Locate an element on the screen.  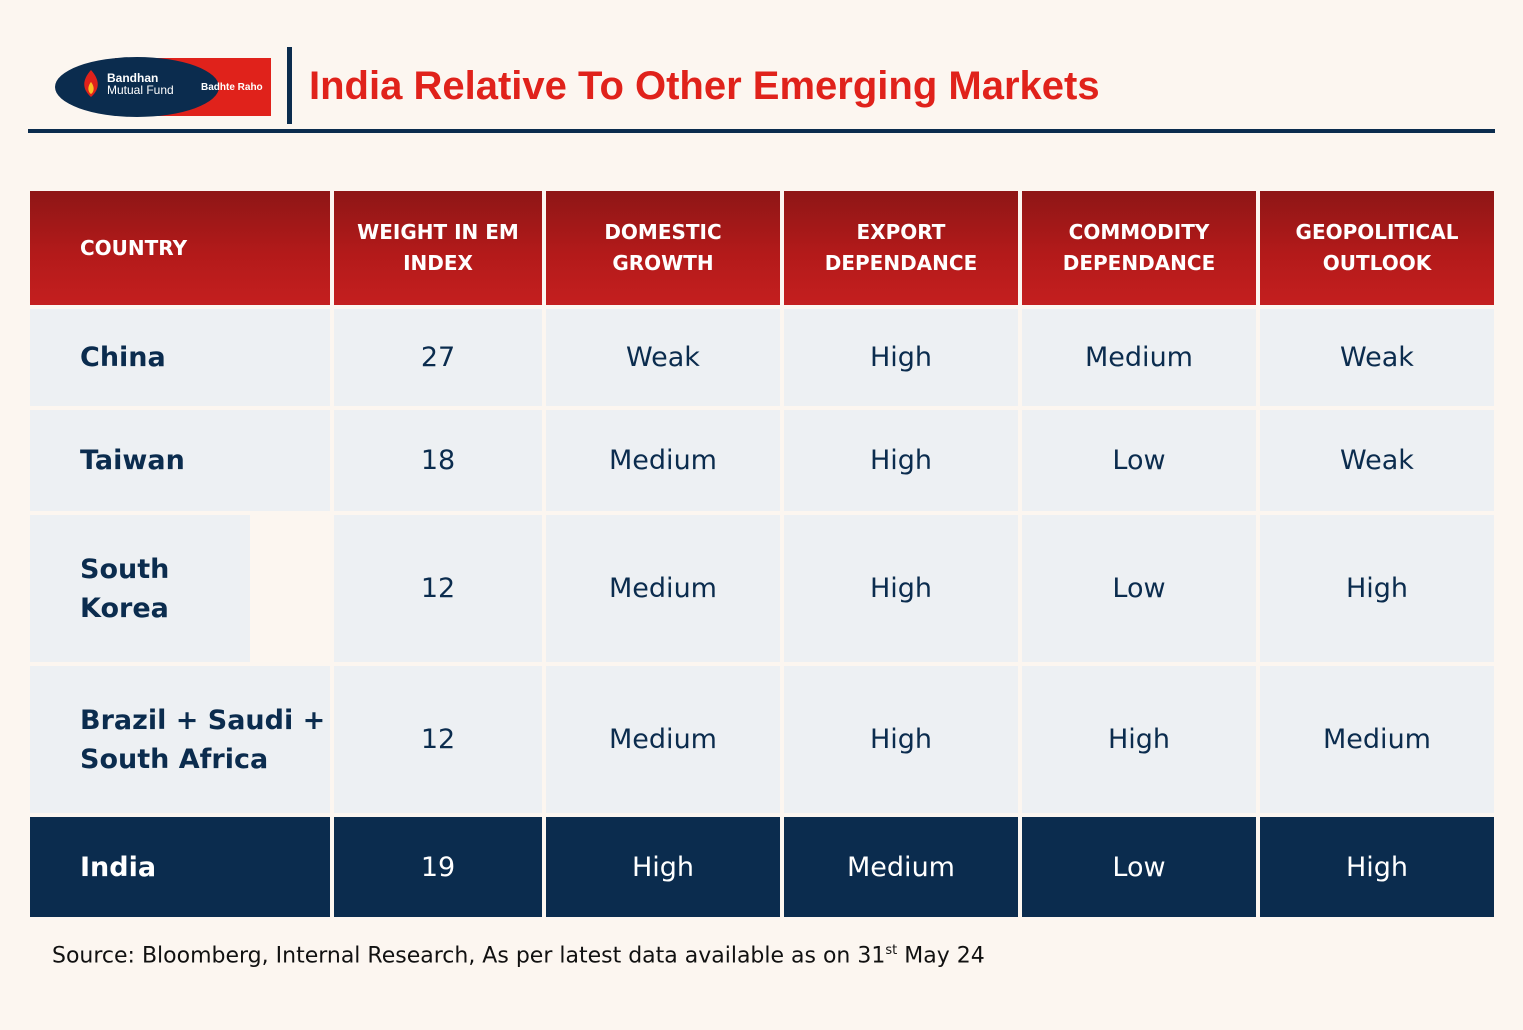
title-divider is located at coordinates (289, 85).